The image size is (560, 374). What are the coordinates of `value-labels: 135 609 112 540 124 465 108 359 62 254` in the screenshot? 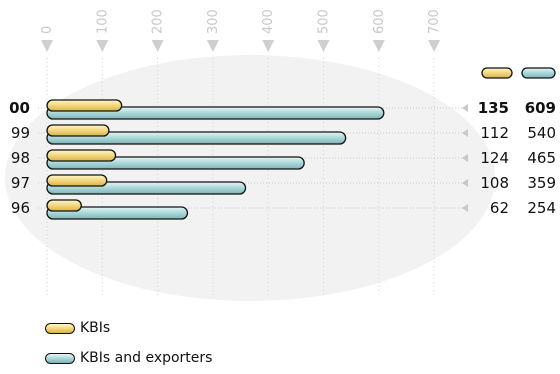 It's located at (509, 158).